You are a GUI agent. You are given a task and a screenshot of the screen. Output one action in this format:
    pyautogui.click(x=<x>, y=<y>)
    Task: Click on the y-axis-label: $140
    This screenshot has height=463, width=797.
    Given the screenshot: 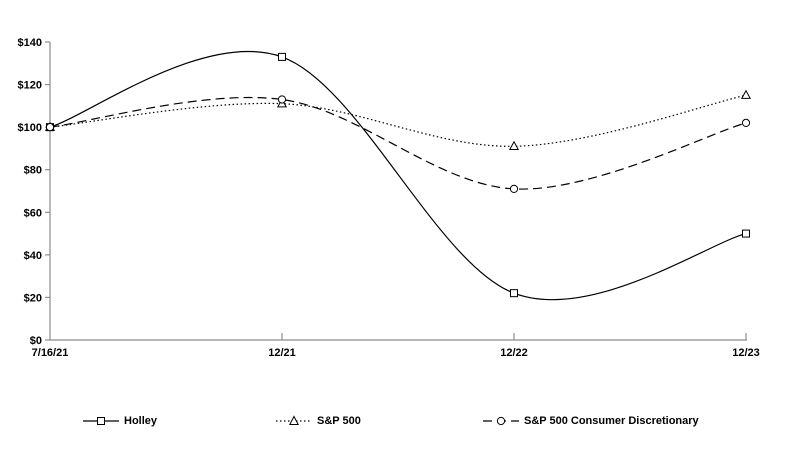 What is the action you would take?
    pyautogui.click(x=30, y=43)
    